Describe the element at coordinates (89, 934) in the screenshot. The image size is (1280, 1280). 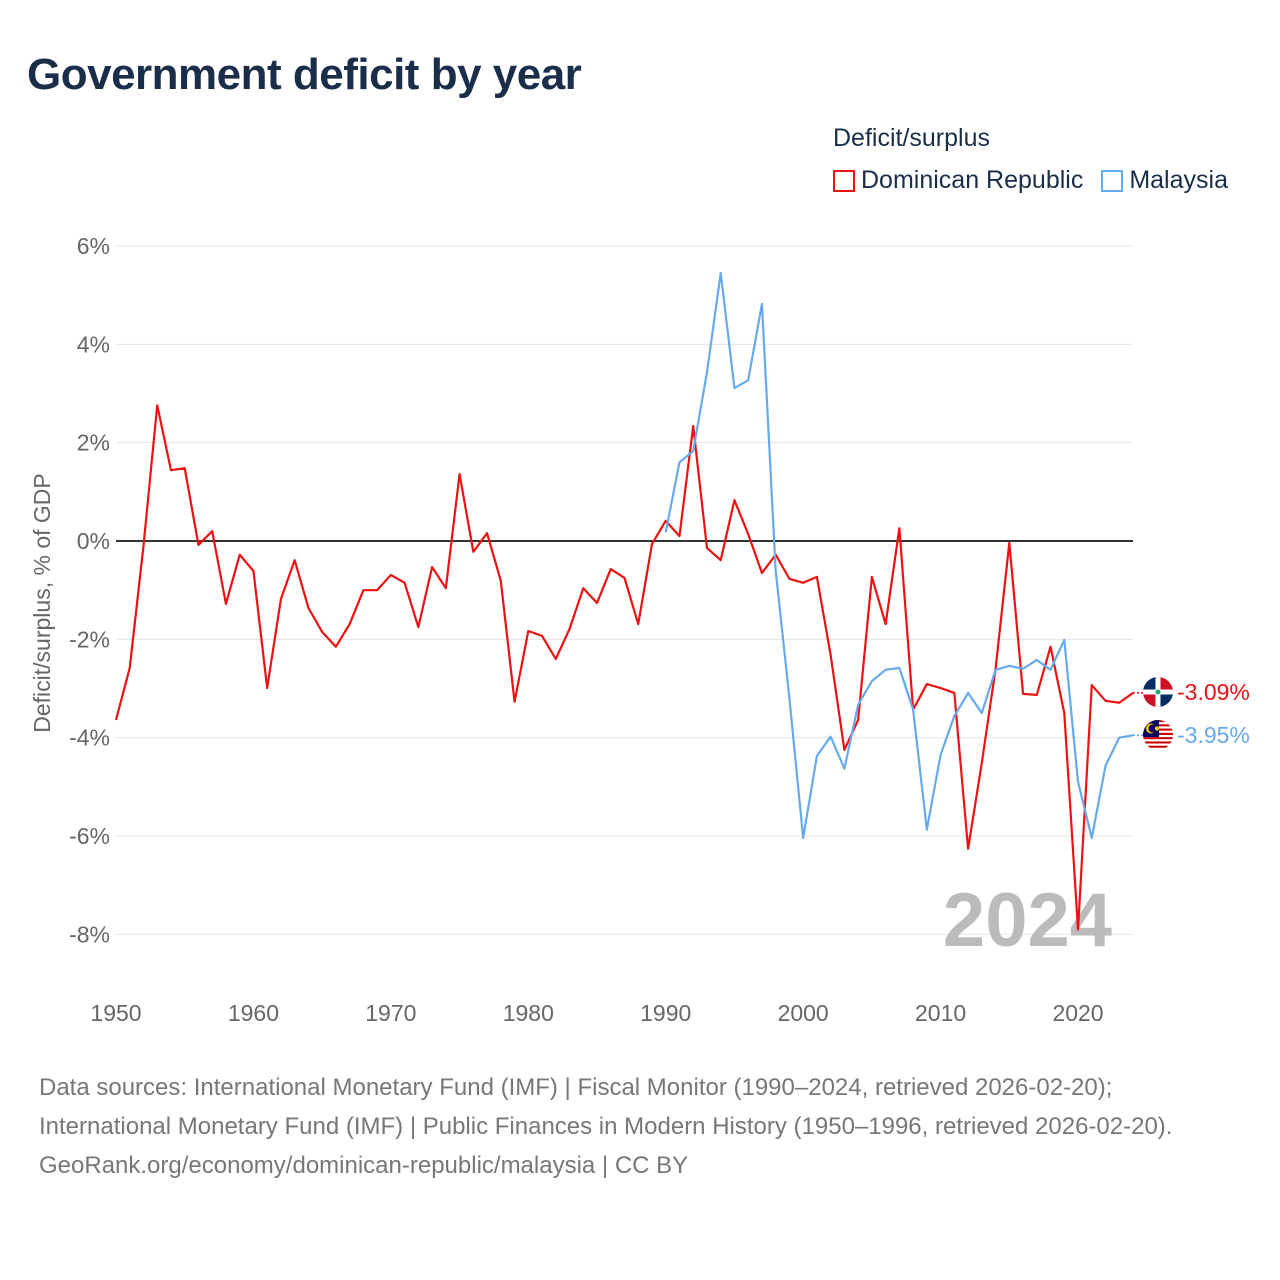
I see `y-tick-label: -8%` at that location.